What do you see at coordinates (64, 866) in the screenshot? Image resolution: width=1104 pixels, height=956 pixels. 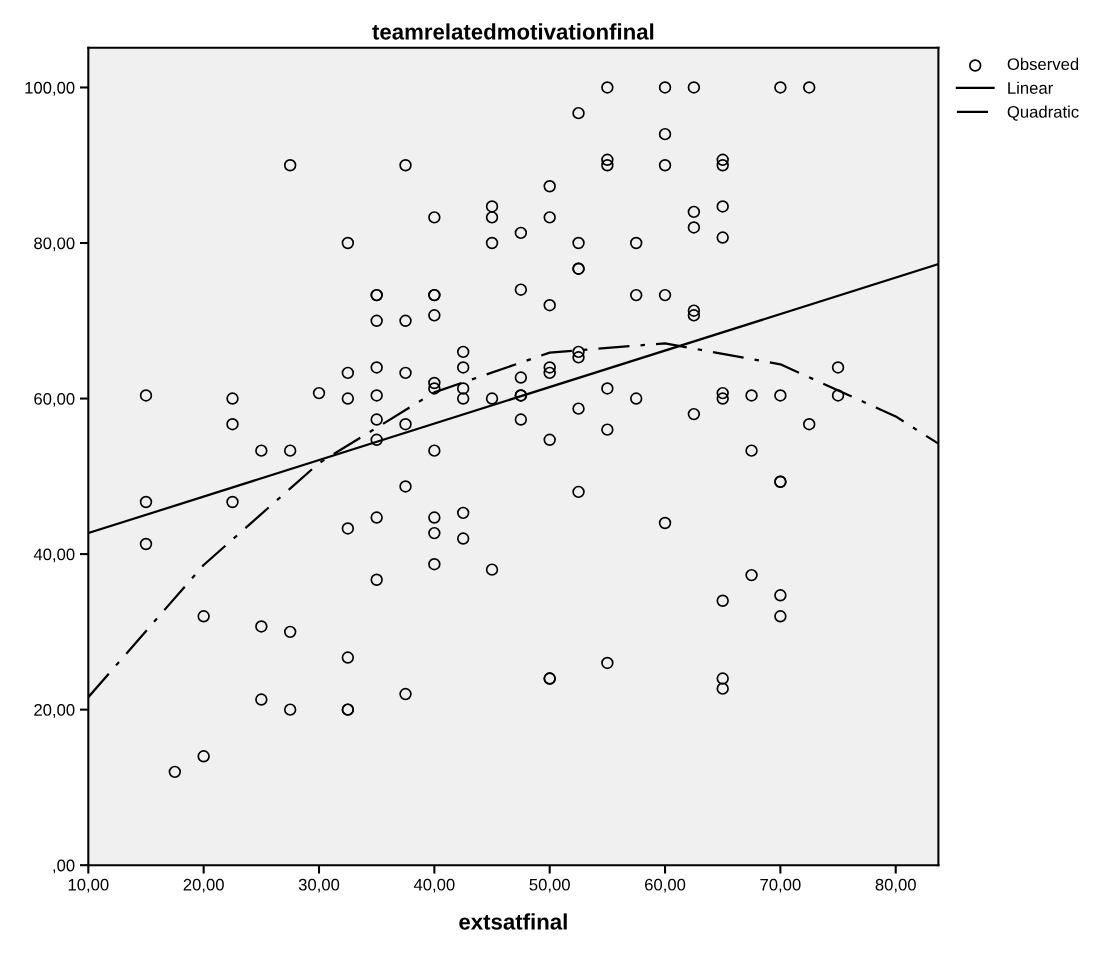 I see `y-tick-label: ,00` at bounding box center [64, 866].